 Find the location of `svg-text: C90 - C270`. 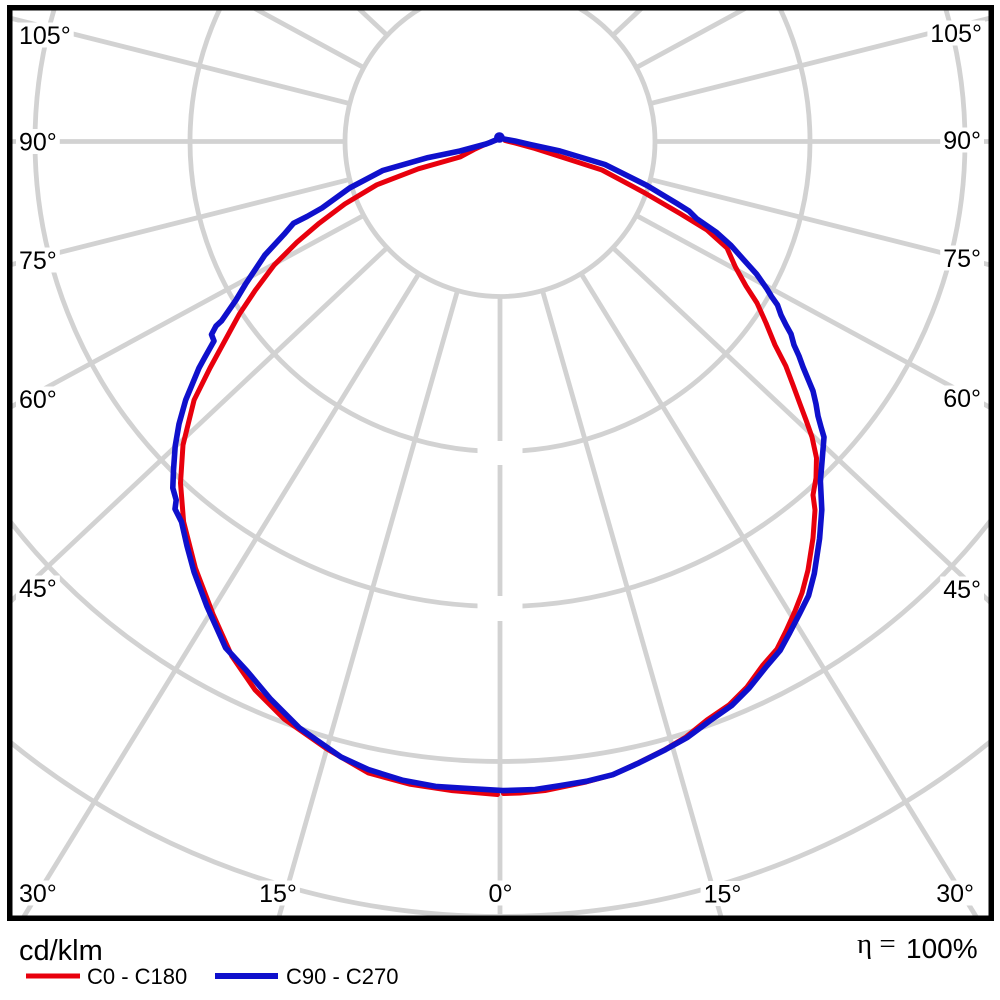

svg-text: C90 - C270 is located at coordinates (342, 976).